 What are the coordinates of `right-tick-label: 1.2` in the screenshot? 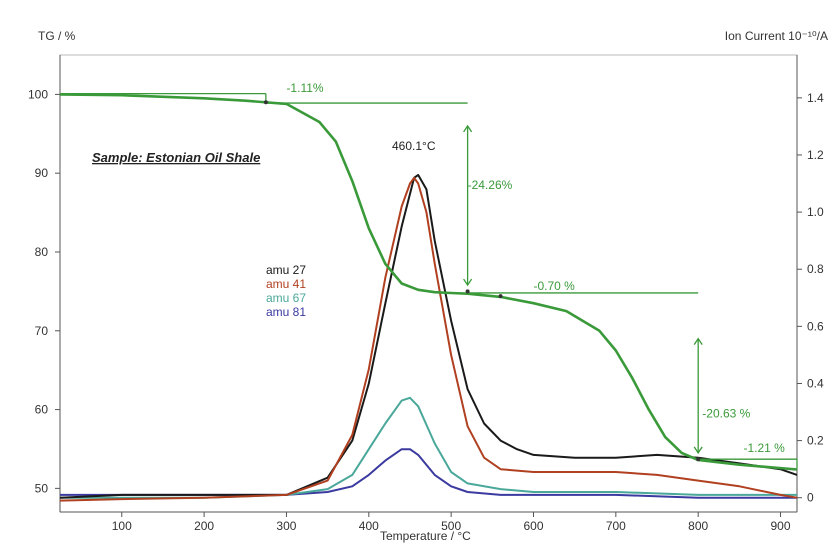 It's located at (815, 155).